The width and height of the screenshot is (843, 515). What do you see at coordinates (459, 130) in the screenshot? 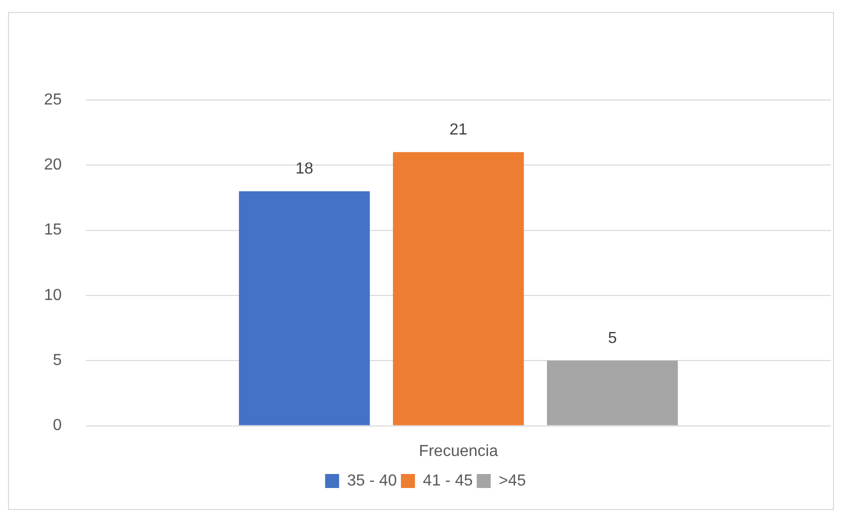
I see `data-label: 21` at bounding box center [459, 130].